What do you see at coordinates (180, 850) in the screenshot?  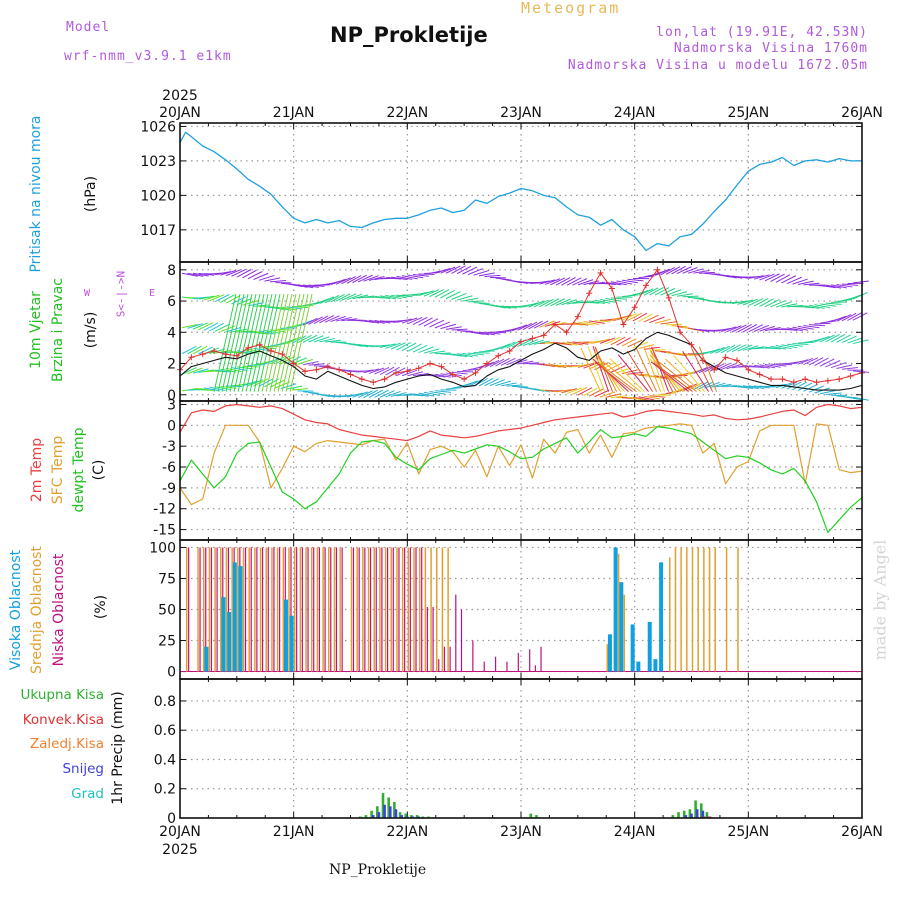 I see `year-label-bottom: 2025` at bounding box center [180, 850].